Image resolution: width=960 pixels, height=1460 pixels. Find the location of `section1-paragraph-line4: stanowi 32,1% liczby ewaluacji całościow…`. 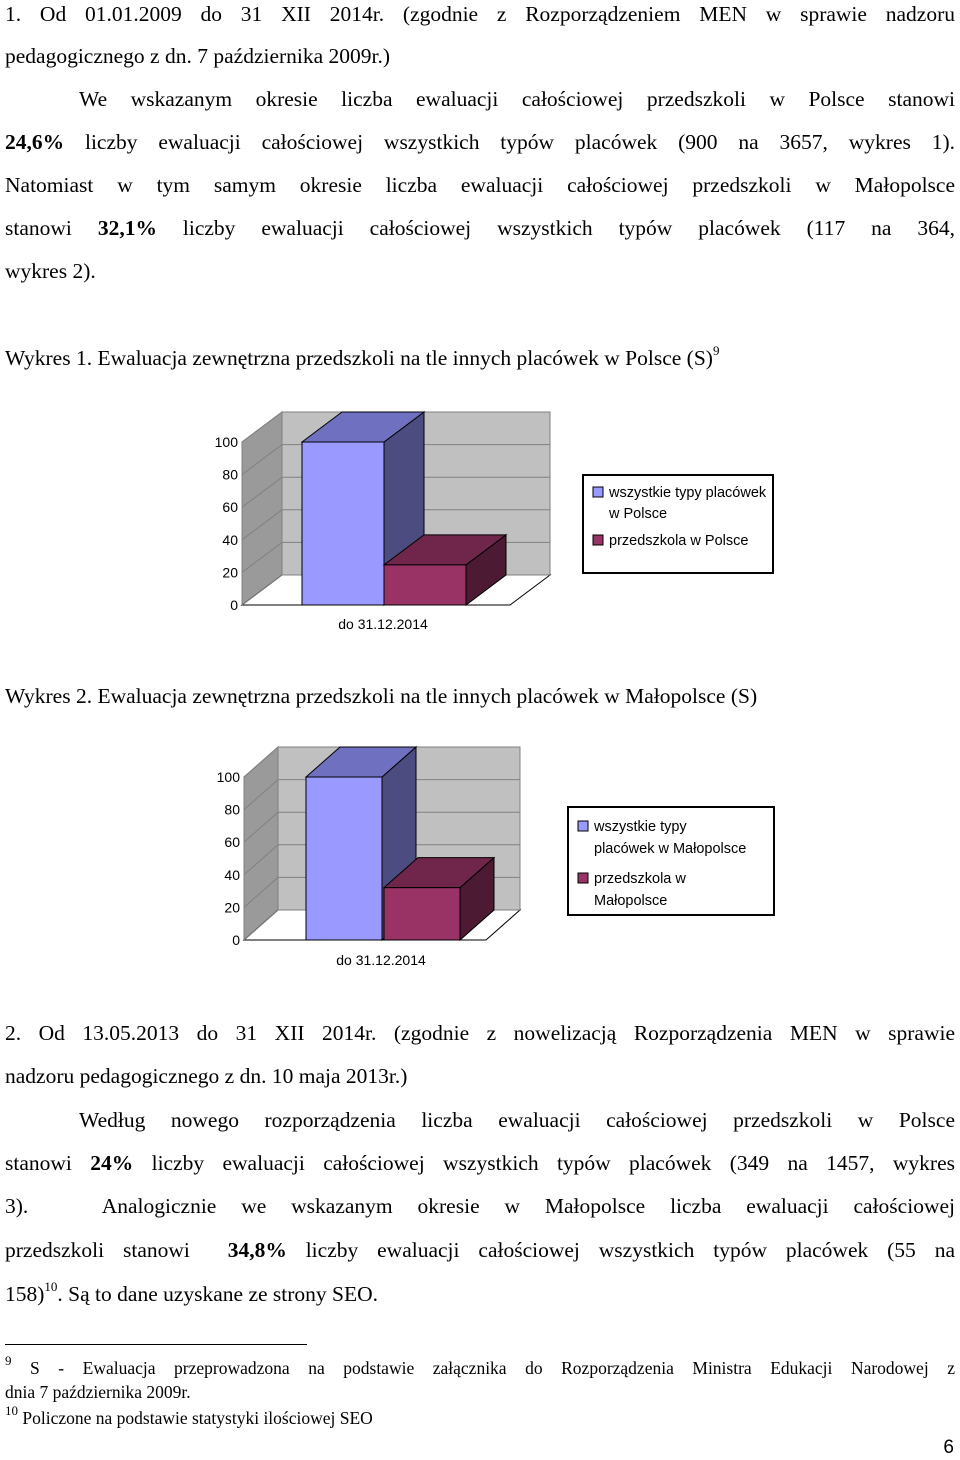

section1-paragraph-line4: stanowi 32,1% liczby ewaluacji całościow… is located at coordinates (480, 228).